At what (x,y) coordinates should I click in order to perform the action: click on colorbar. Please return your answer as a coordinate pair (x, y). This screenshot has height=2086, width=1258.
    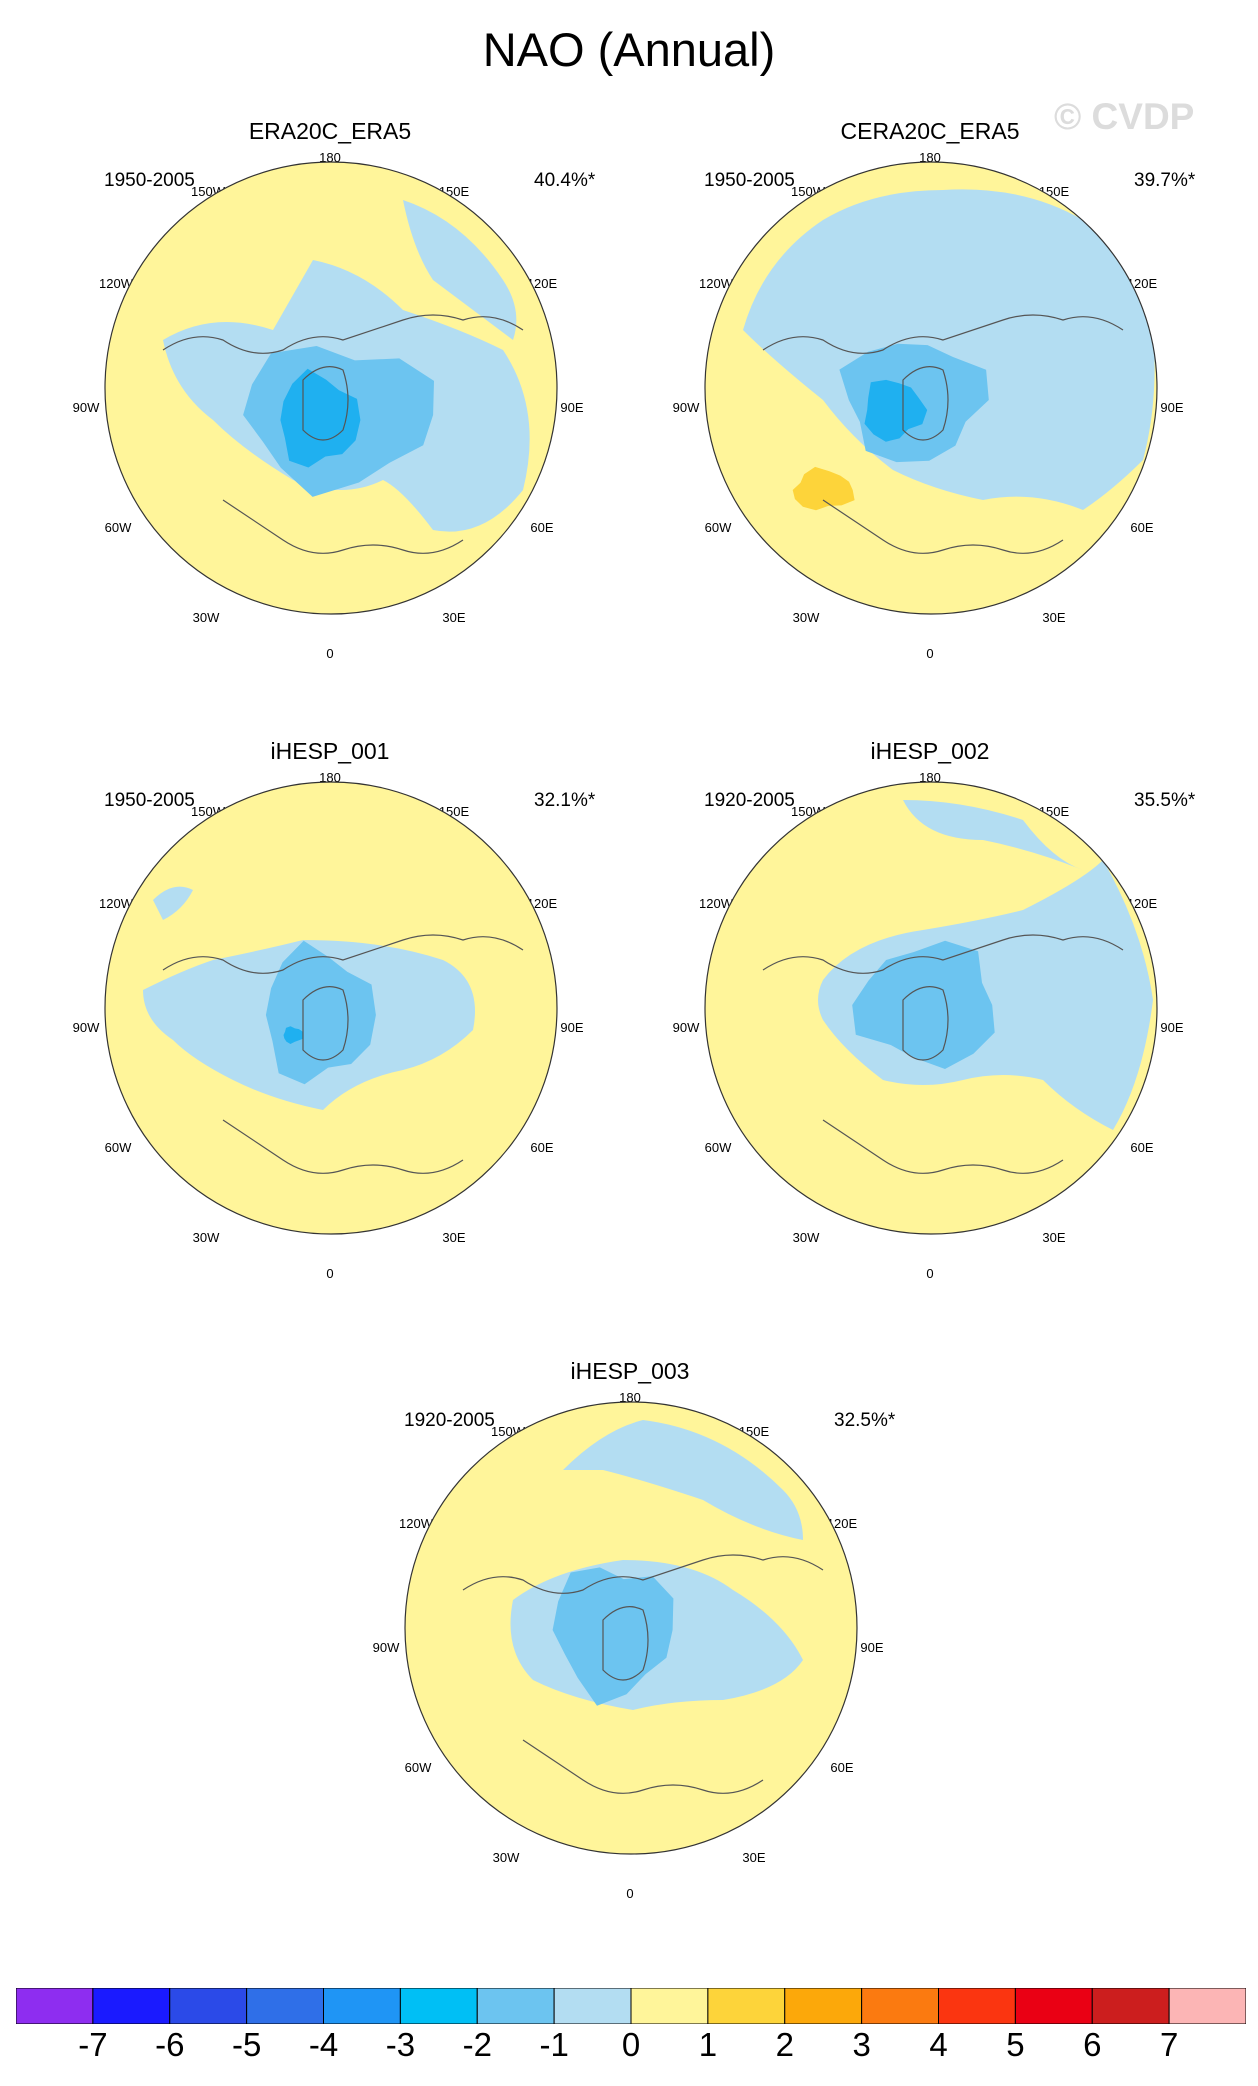
    Looking at the image, I should click on (631, 2006).